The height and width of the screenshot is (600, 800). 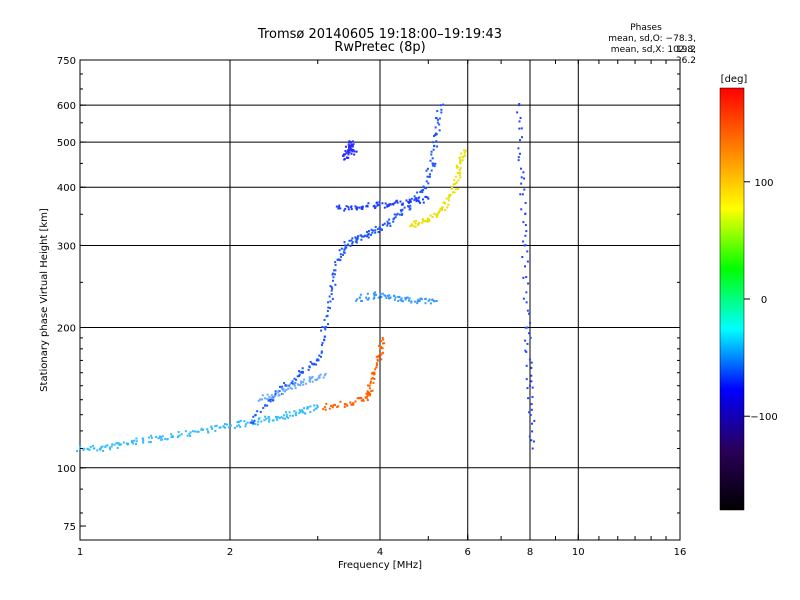 I want to click on y-tick-label: 75, so click(x=69, y=527).